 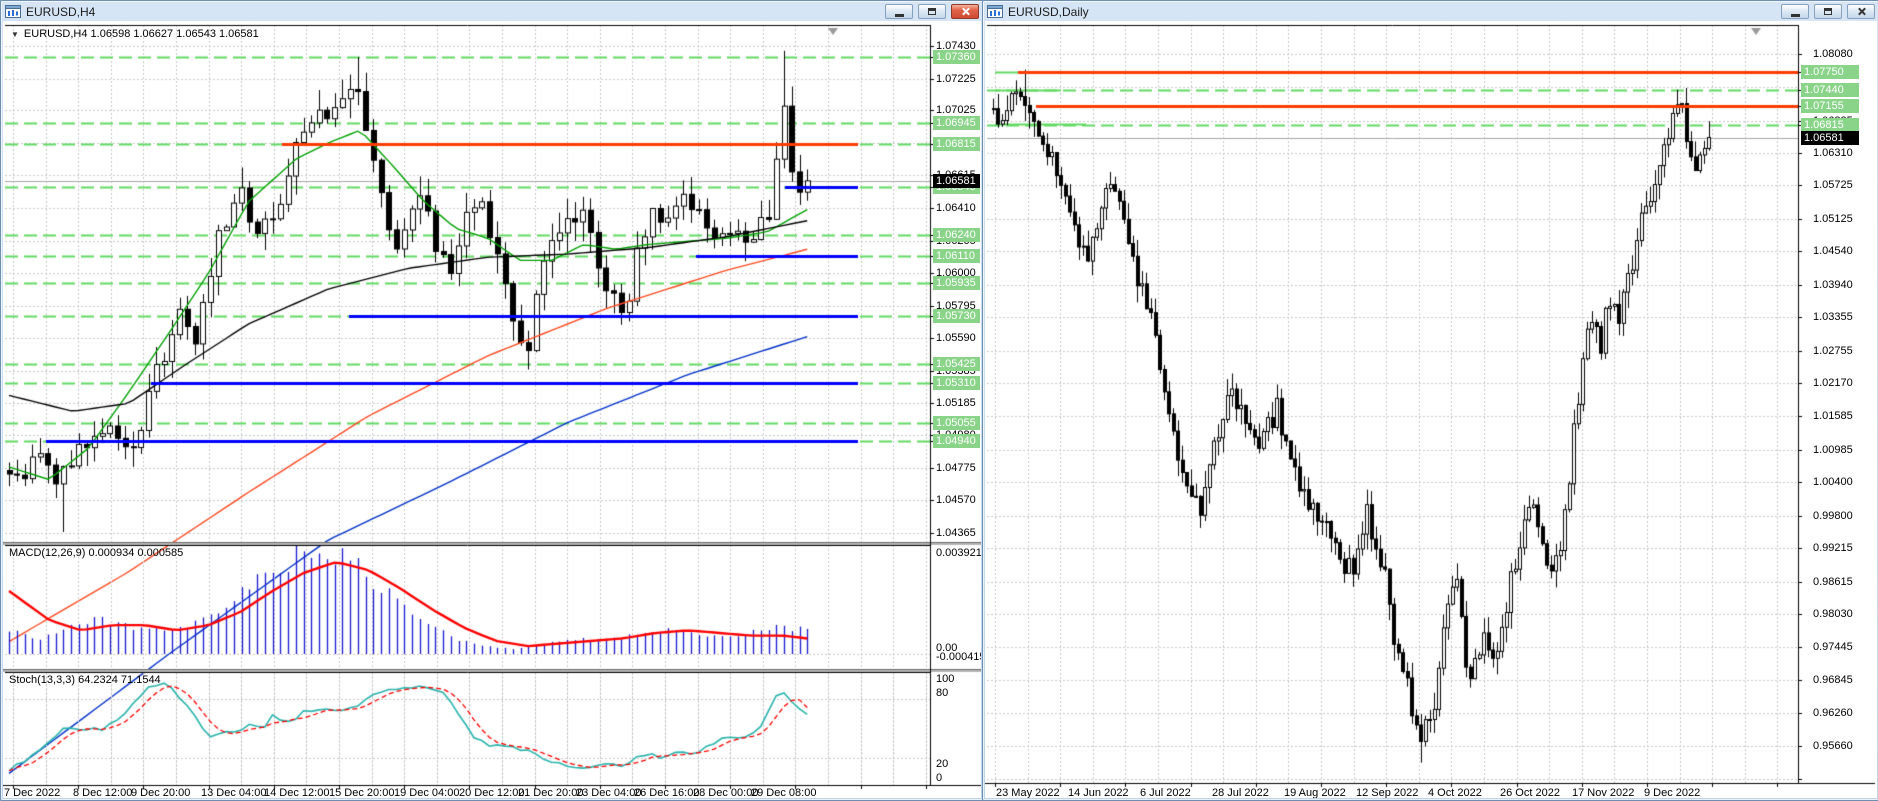 I want to click on price-tick-label: 1.03940, so click(x=1833, y=284).